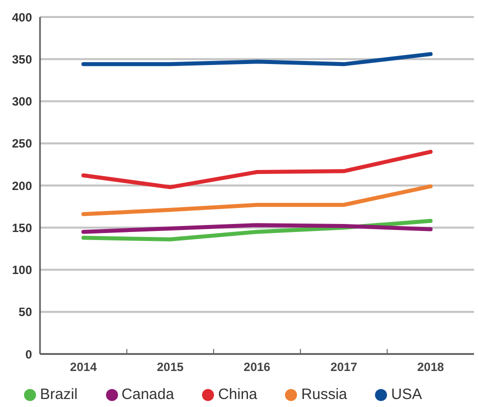 The height and width of the screenshot is (407, 478). What do you see at coordinates (344, 367) in the screenshot?
I see `x-tick-label: 2017` at bounding box center [344, 367].